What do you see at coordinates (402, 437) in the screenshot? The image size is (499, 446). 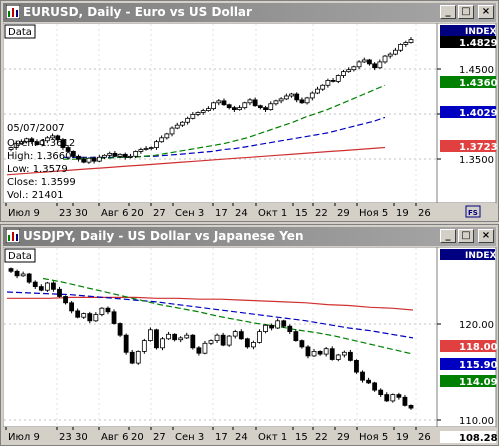 I see `time-tick-label: 19` at bounding box center [402, 437].